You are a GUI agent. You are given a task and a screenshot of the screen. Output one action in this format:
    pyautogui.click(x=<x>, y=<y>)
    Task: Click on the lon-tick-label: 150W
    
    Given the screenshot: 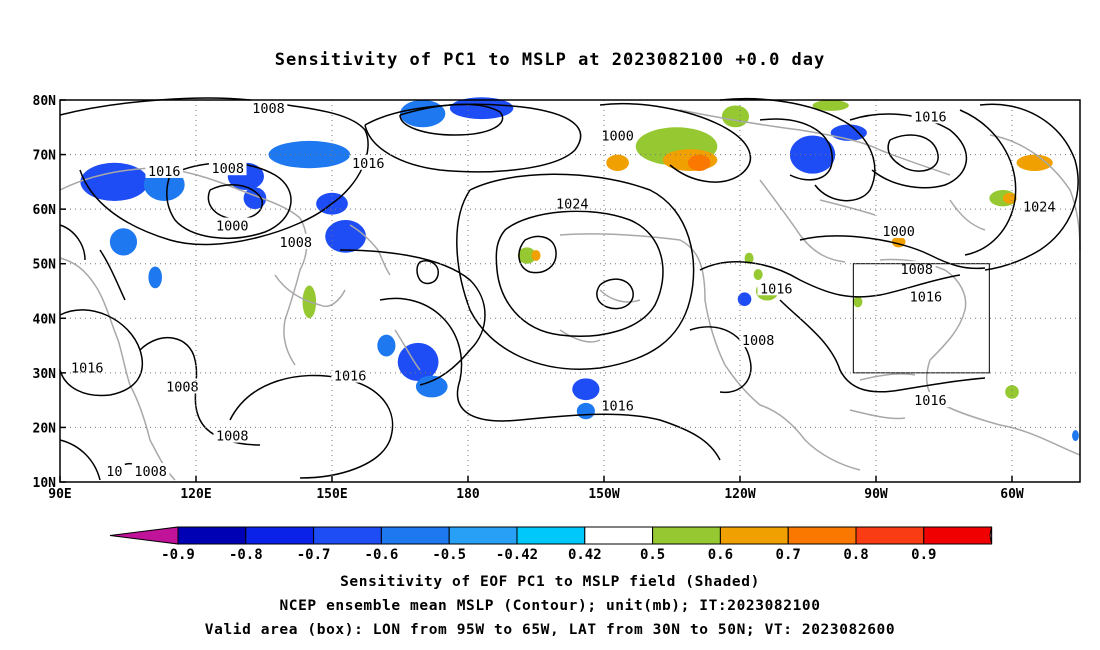 What is the action you would take?
    pyautogui.click(x=603, y=494)
    